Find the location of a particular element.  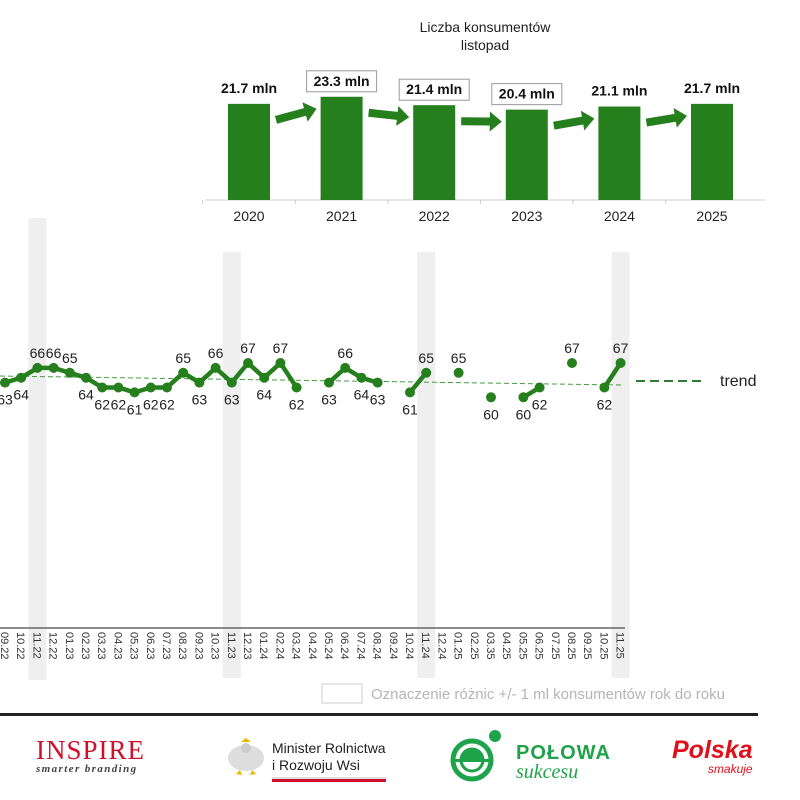

bar-category-label: 2025 is located at coordinates (711, 216).